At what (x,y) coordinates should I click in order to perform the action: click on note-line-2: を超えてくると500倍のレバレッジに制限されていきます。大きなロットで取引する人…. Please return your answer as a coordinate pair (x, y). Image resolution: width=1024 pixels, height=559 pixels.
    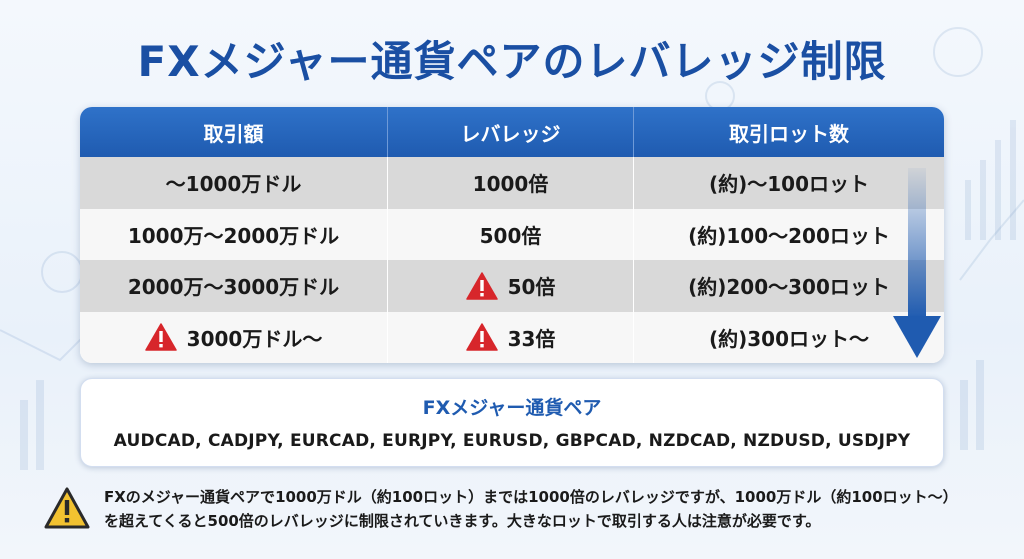
    Looking at the image, I should click on (462, 521).